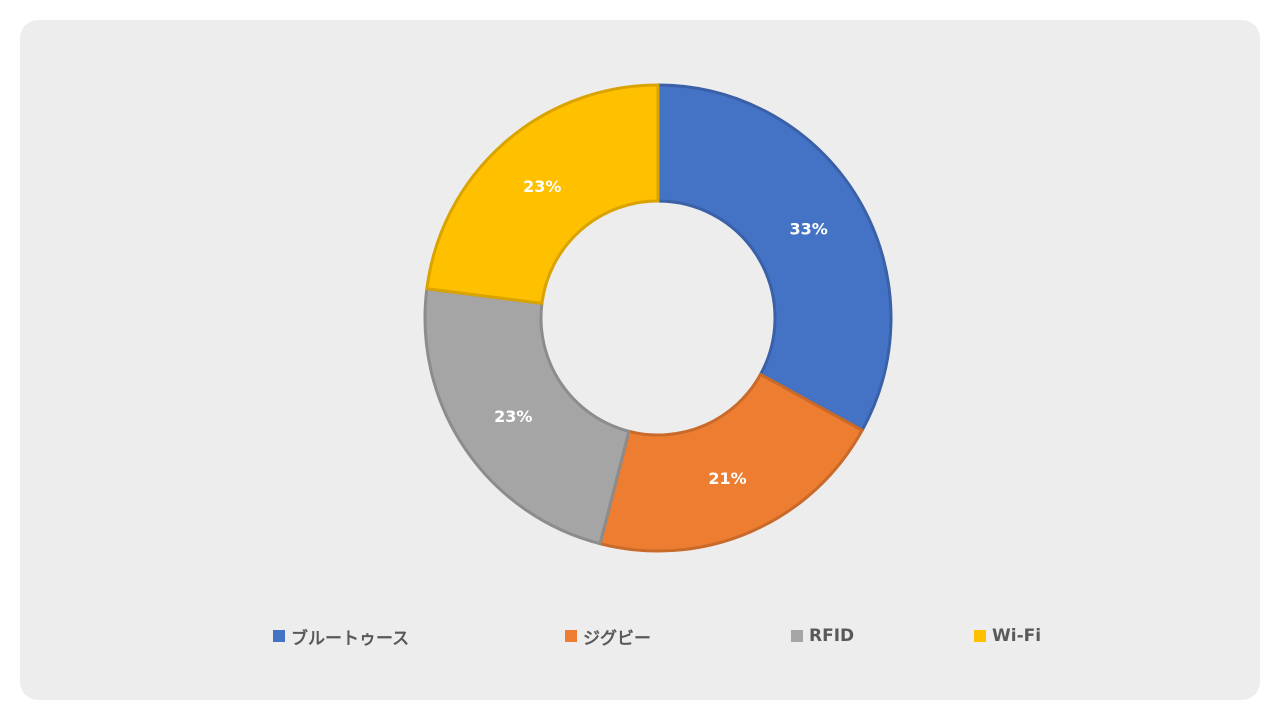 This screenshot has height=720, width=1280. I want to click on legend-label-bluetooth: ブルートゥース, so click(350, 638).